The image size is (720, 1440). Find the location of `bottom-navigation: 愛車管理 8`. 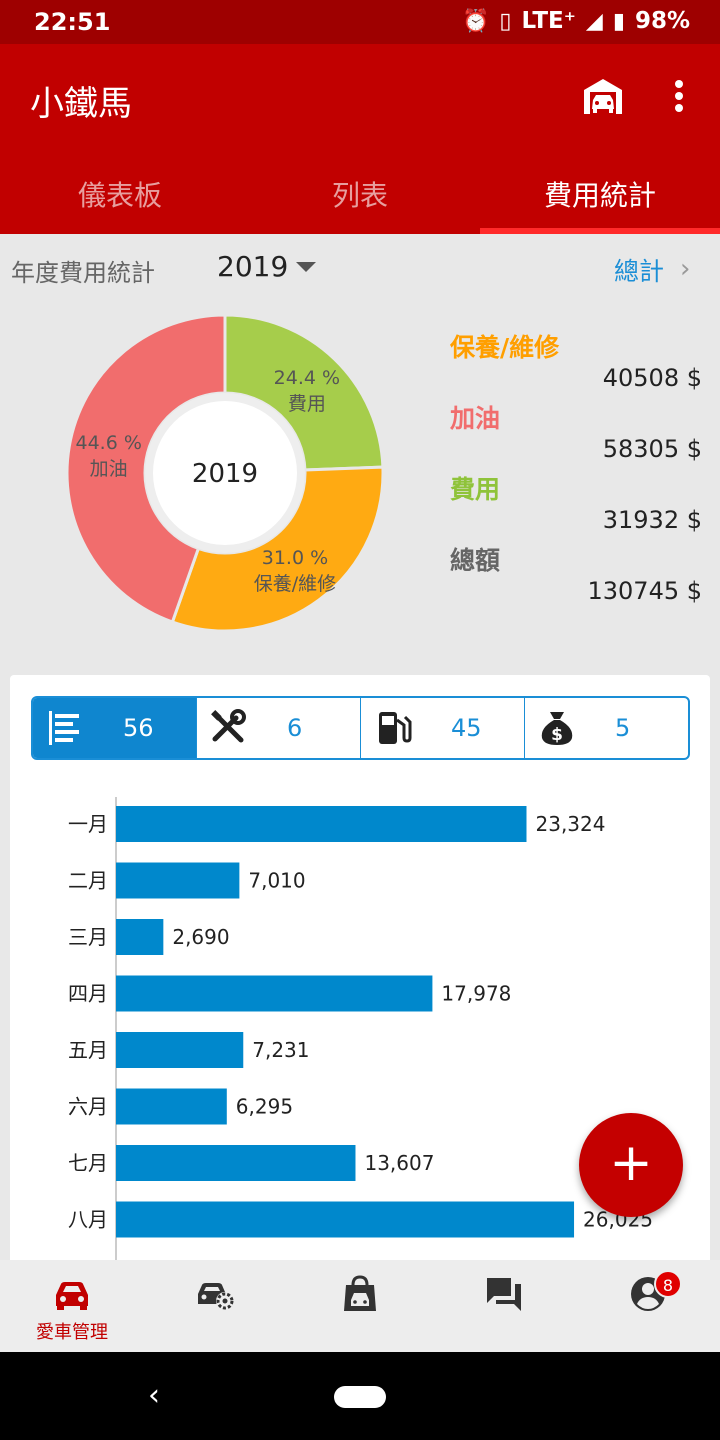

bottom-navigation: 愛車管理 8 is located at coordinates (360, 1306).